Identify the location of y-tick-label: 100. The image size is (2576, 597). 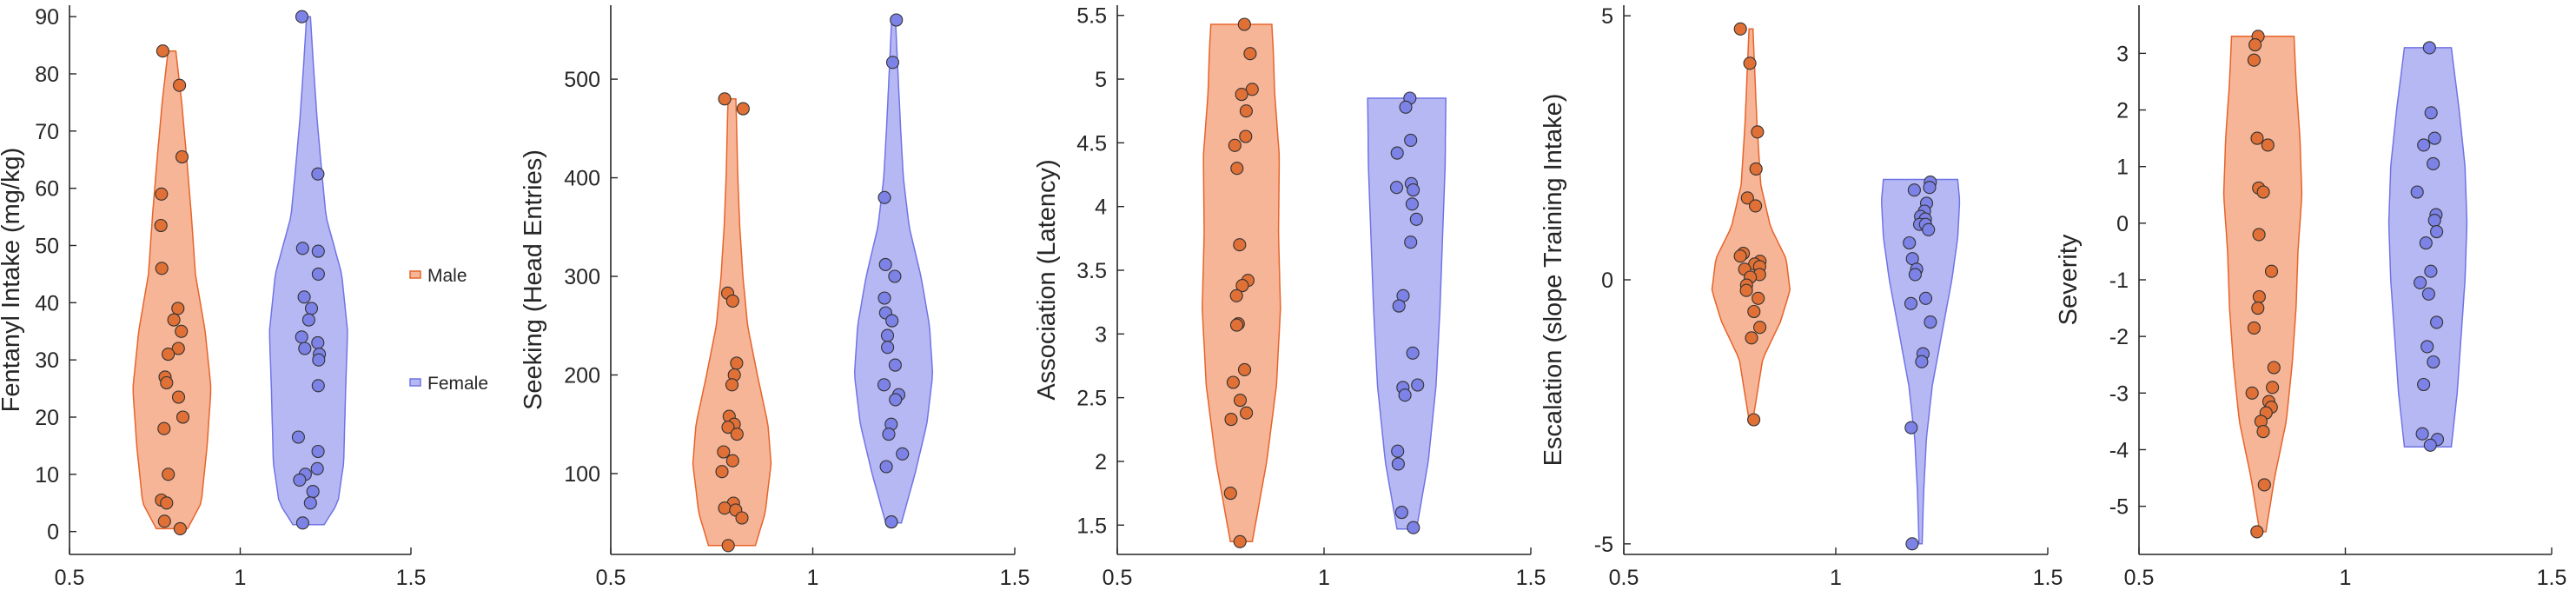
(582, 474).